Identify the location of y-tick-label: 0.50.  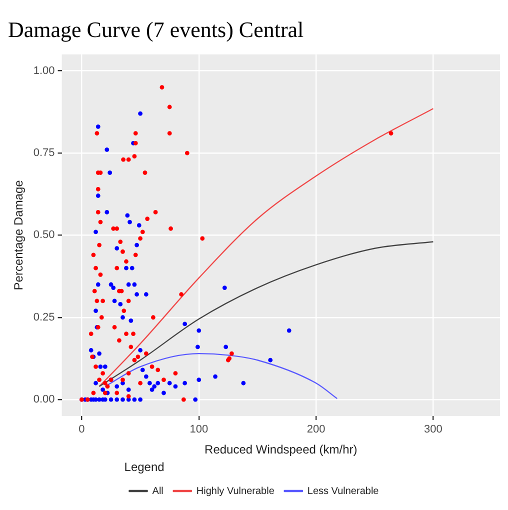
(44, 235).